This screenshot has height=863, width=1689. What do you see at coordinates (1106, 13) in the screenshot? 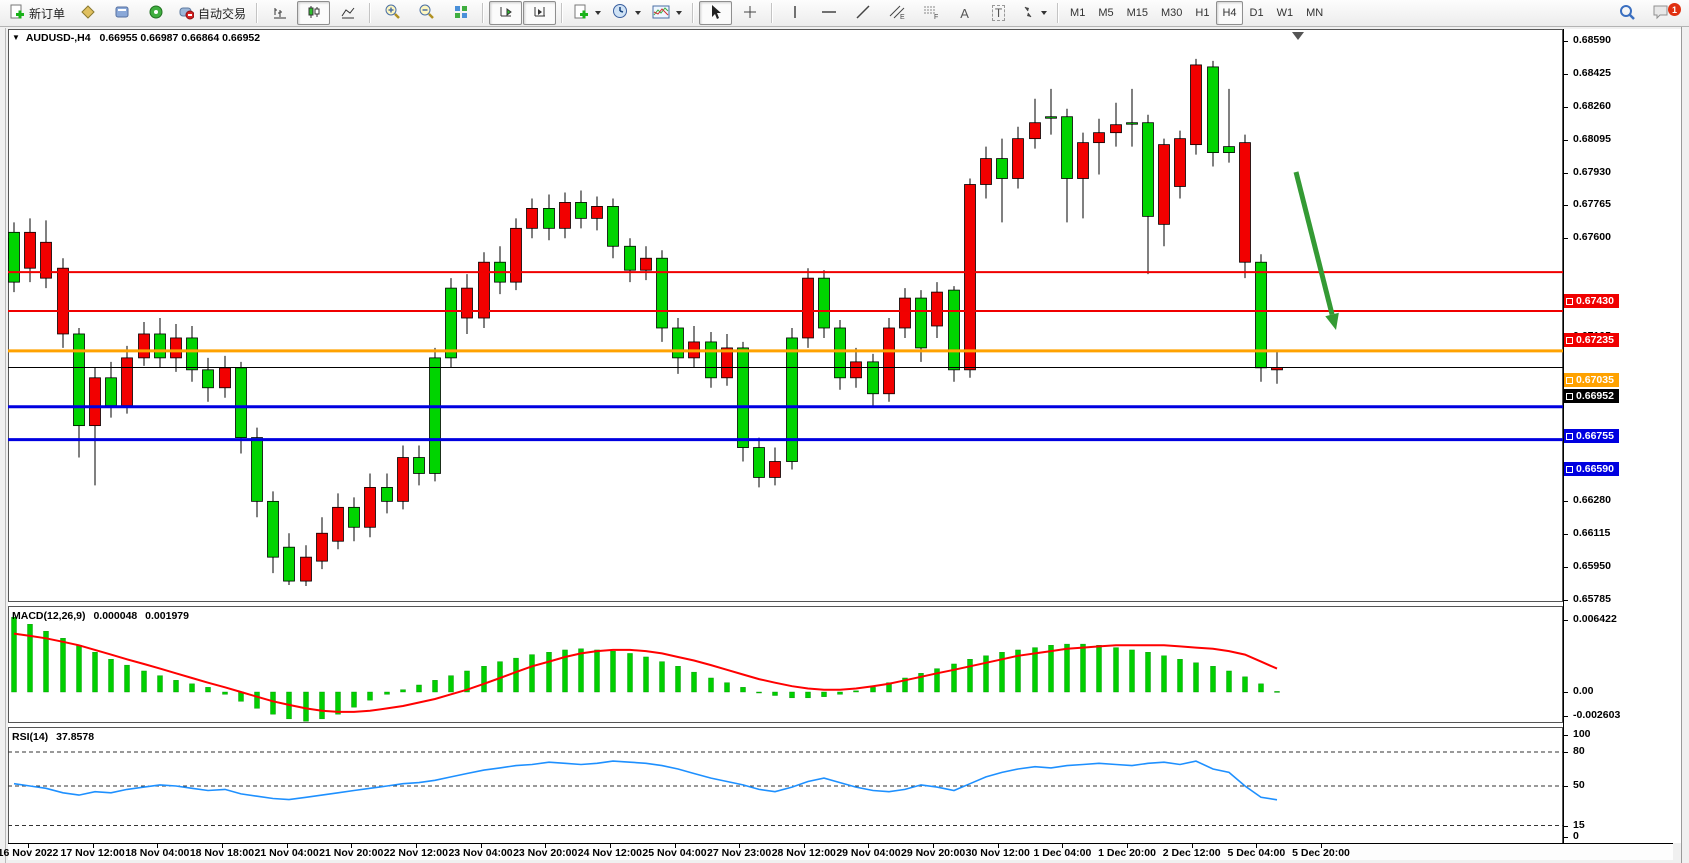
I see `timeframe-M5: M5` at bounding box center [1106, 13].